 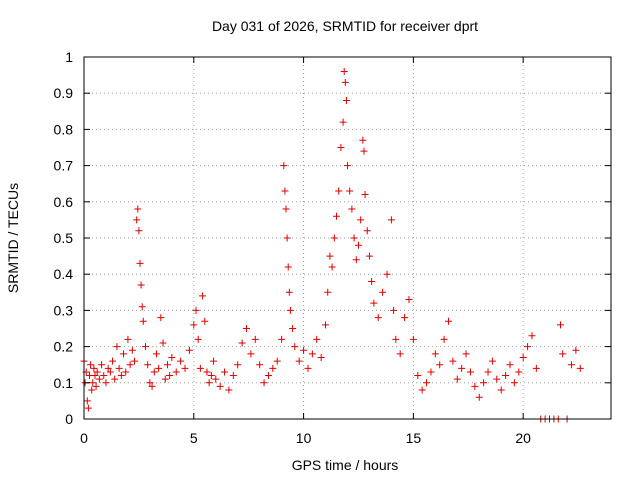 I want to click on x-tick-label: 5, so click(x=194, y=438).